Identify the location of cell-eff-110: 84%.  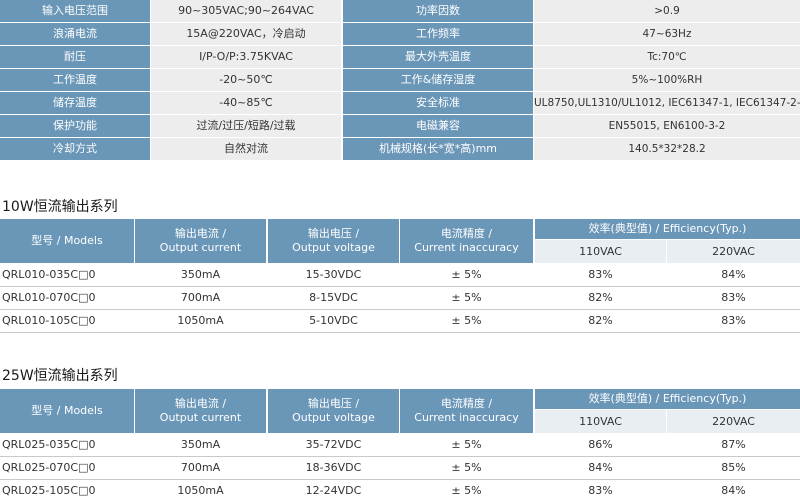
(600, 467).